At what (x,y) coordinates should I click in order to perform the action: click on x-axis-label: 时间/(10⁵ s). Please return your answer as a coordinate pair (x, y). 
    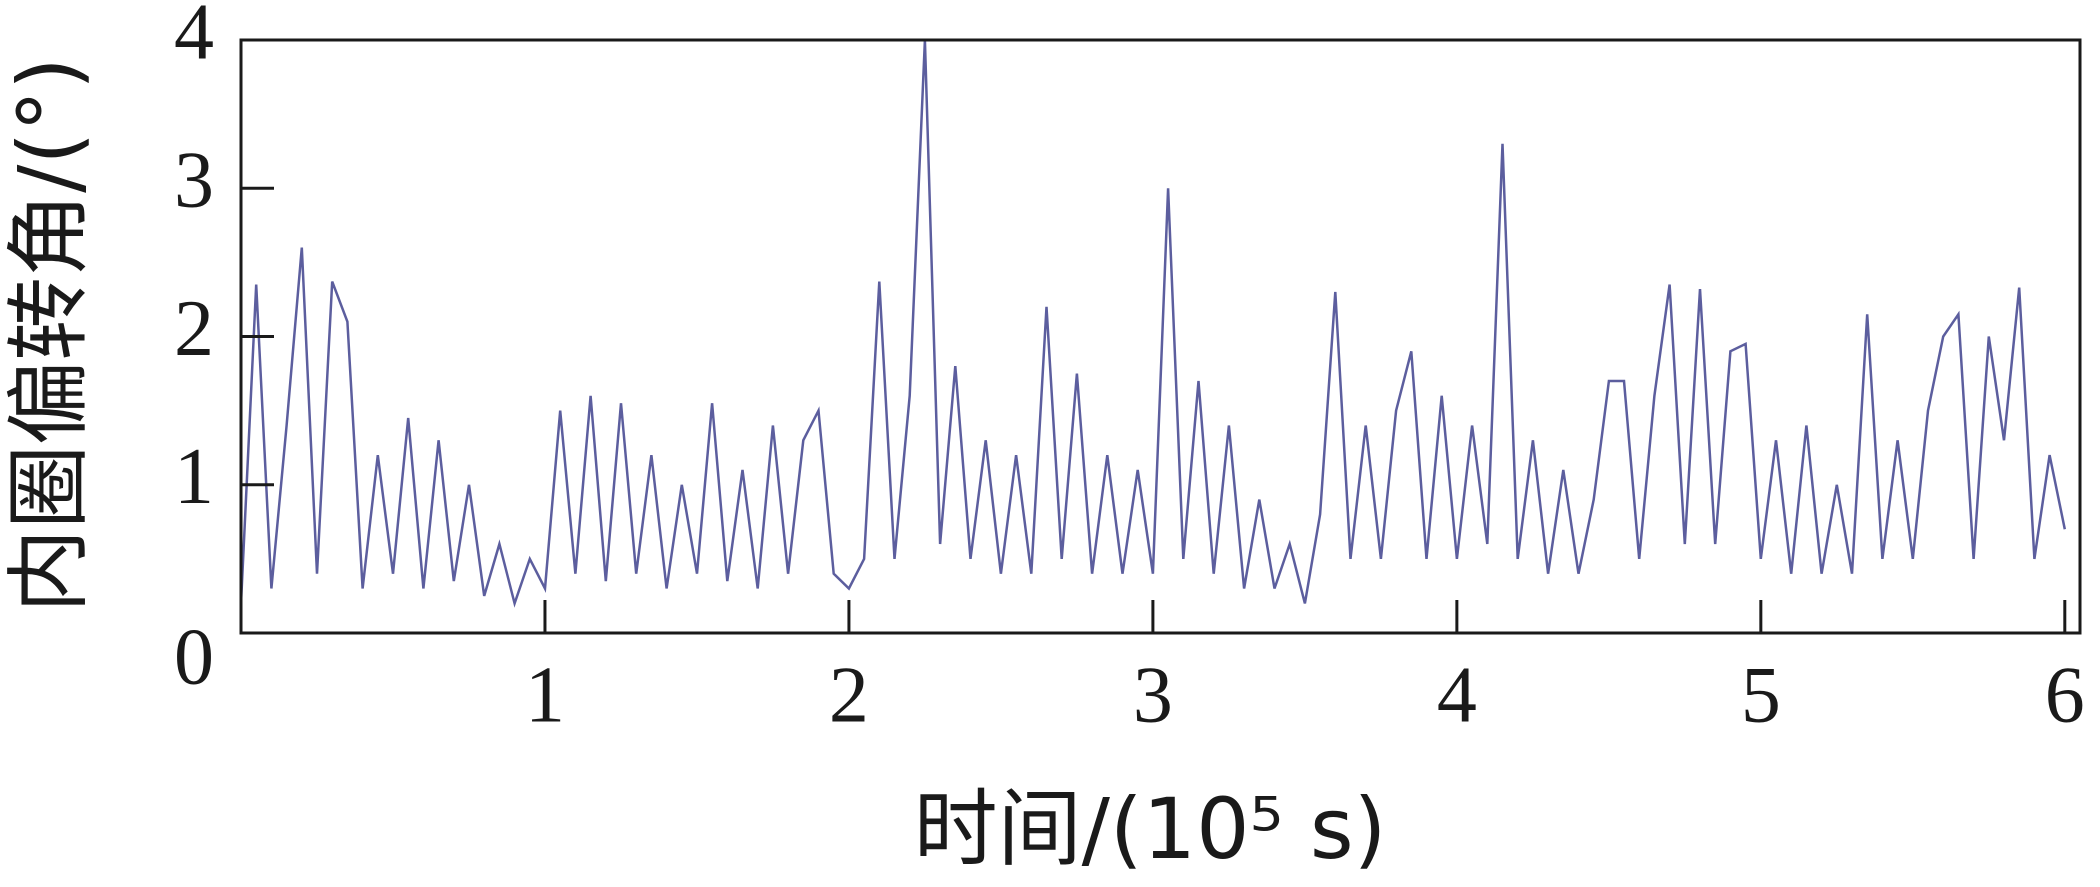
    Looking at the image, I should click on (1150, 829).